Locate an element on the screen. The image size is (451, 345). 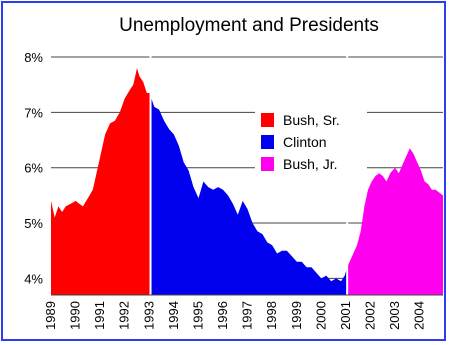
x-tick-label: 2004 is located at coordinates (419, 315).